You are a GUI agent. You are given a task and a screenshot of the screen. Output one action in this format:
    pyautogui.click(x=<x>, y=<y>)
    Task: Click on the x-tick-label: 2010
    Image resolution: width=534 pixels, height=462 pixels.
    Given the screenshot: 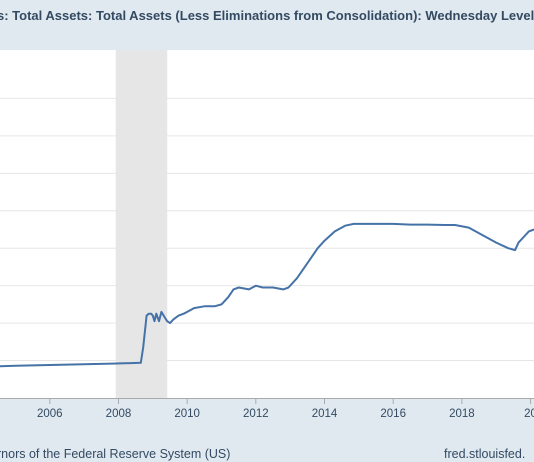 What is the action you would take?
    pyautogui.click(x=187, y=414)
    